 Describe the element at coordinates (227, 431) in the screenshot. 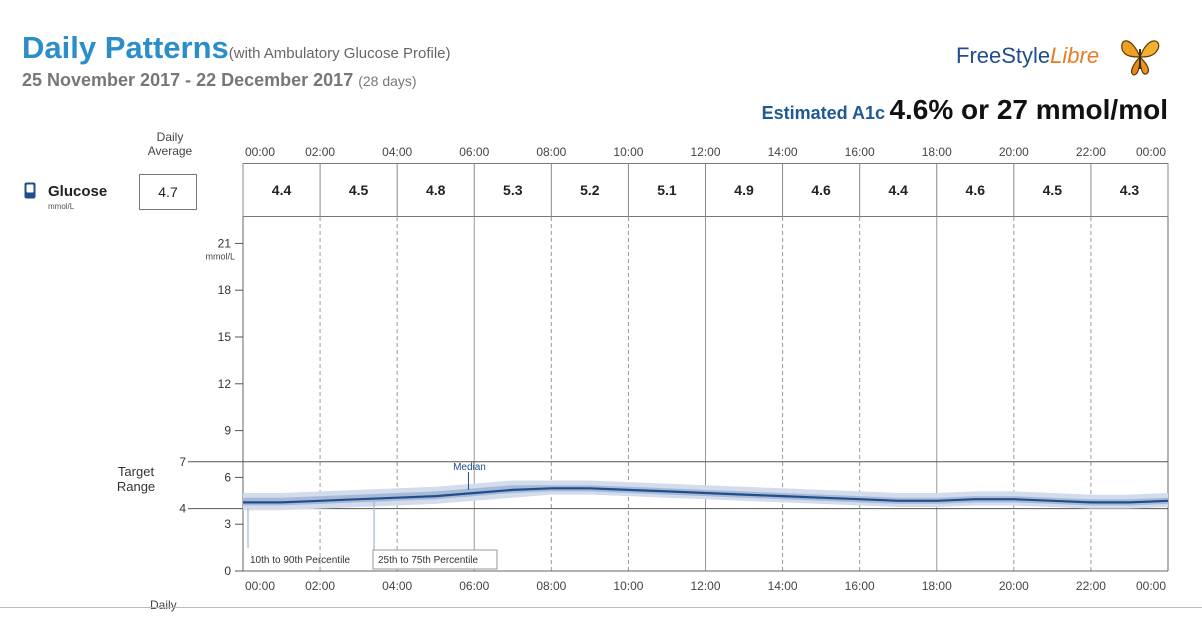

I see `y-tick-label: 9` at that location.